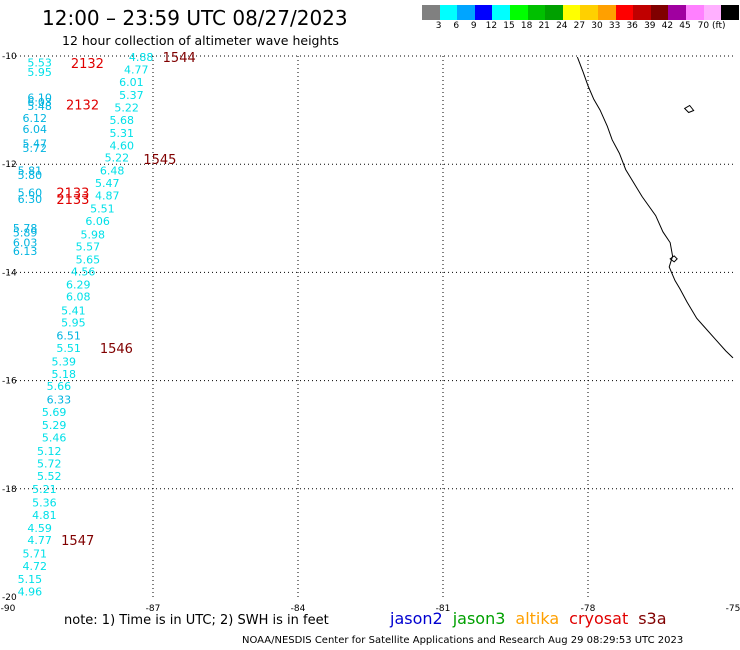 This screenshot has width=740, height=650. What do you see at coordinates (77, 541) in the screenshot?
I see `pass-time-label: 1547` at bounding box center [77, 541].